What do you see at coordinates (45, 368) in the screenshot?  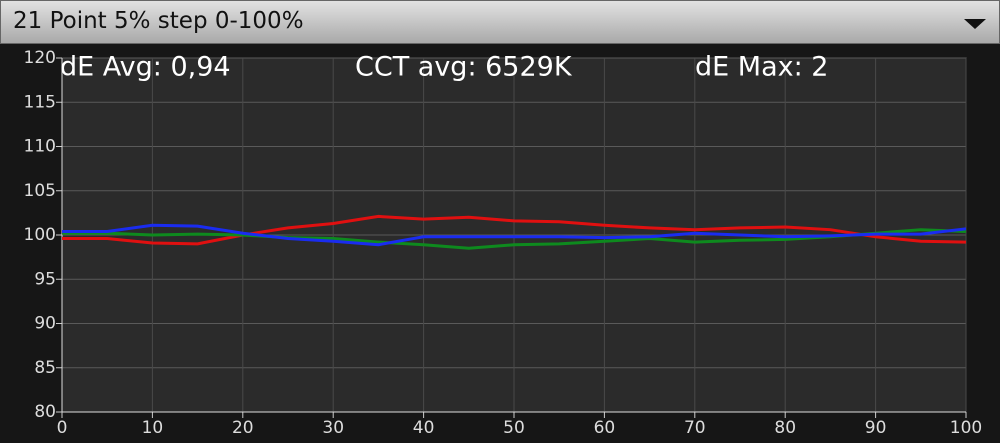 I see `y-tick-label: 85` at bounding box center [45, 368].